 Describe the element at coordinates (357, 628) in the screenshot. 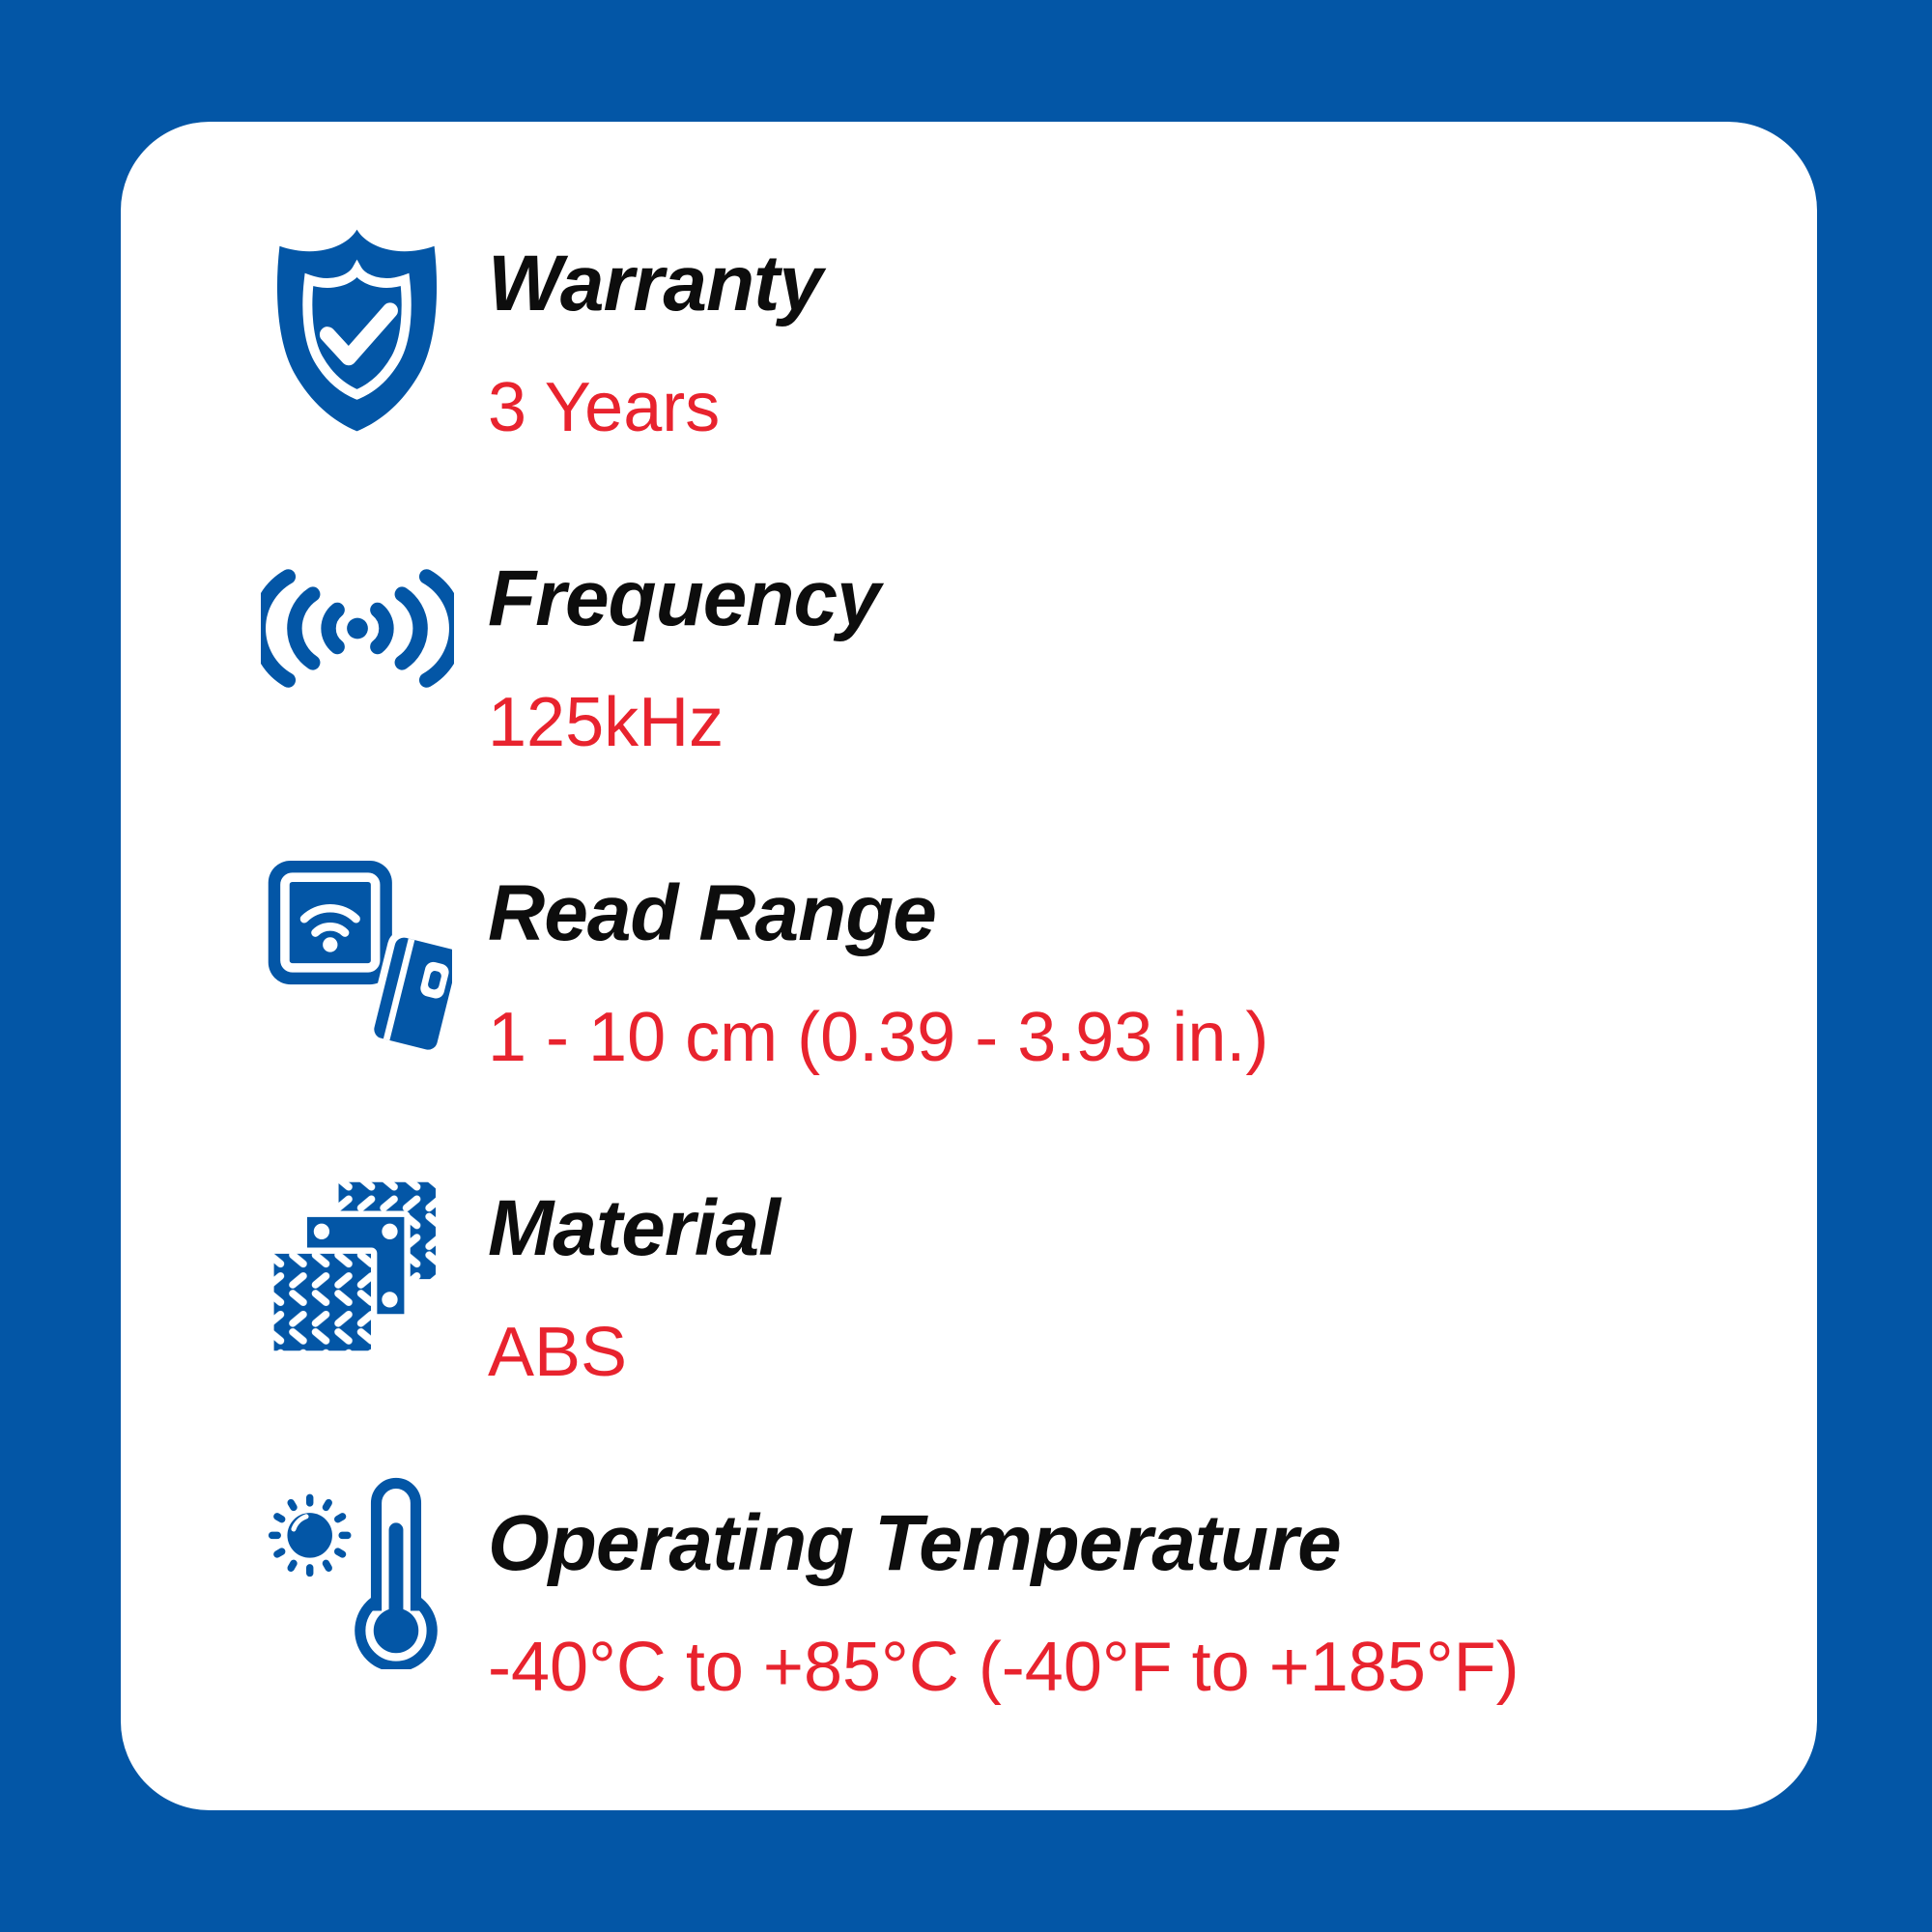

I see `frequency-signal-icon` at that location.